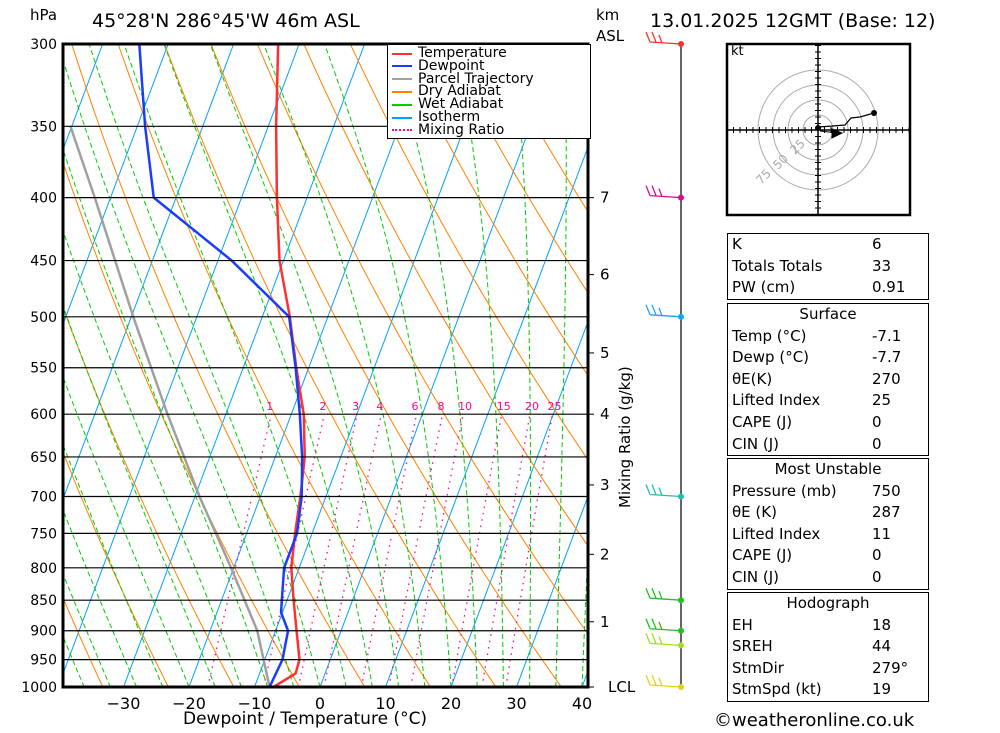 The width and height of the screenshot is (1000, 733). Describe the element at coordinates (886, 512) in the screenshot. I see `row-value: 287` at that location.